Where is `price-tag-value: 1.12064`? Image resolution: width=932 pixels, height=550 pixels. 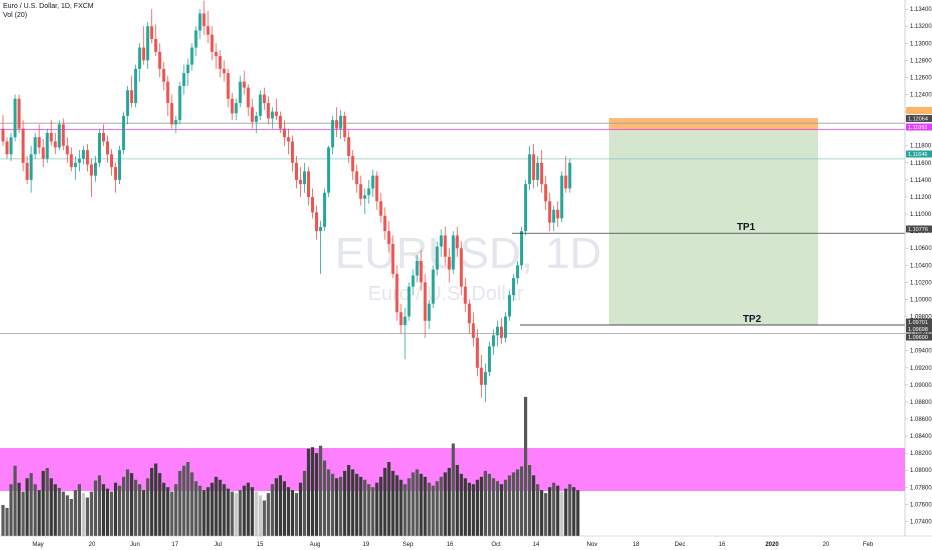
price-tag-value: 1.12064 is located at coordinates (918, 120).